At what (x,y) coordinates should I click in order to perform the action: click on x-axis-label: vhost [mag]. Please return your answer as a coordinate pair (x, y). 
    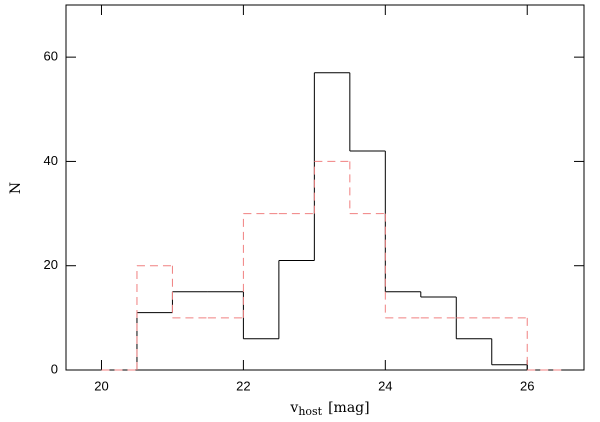
    Looking at the image, I should click on (329, 409).